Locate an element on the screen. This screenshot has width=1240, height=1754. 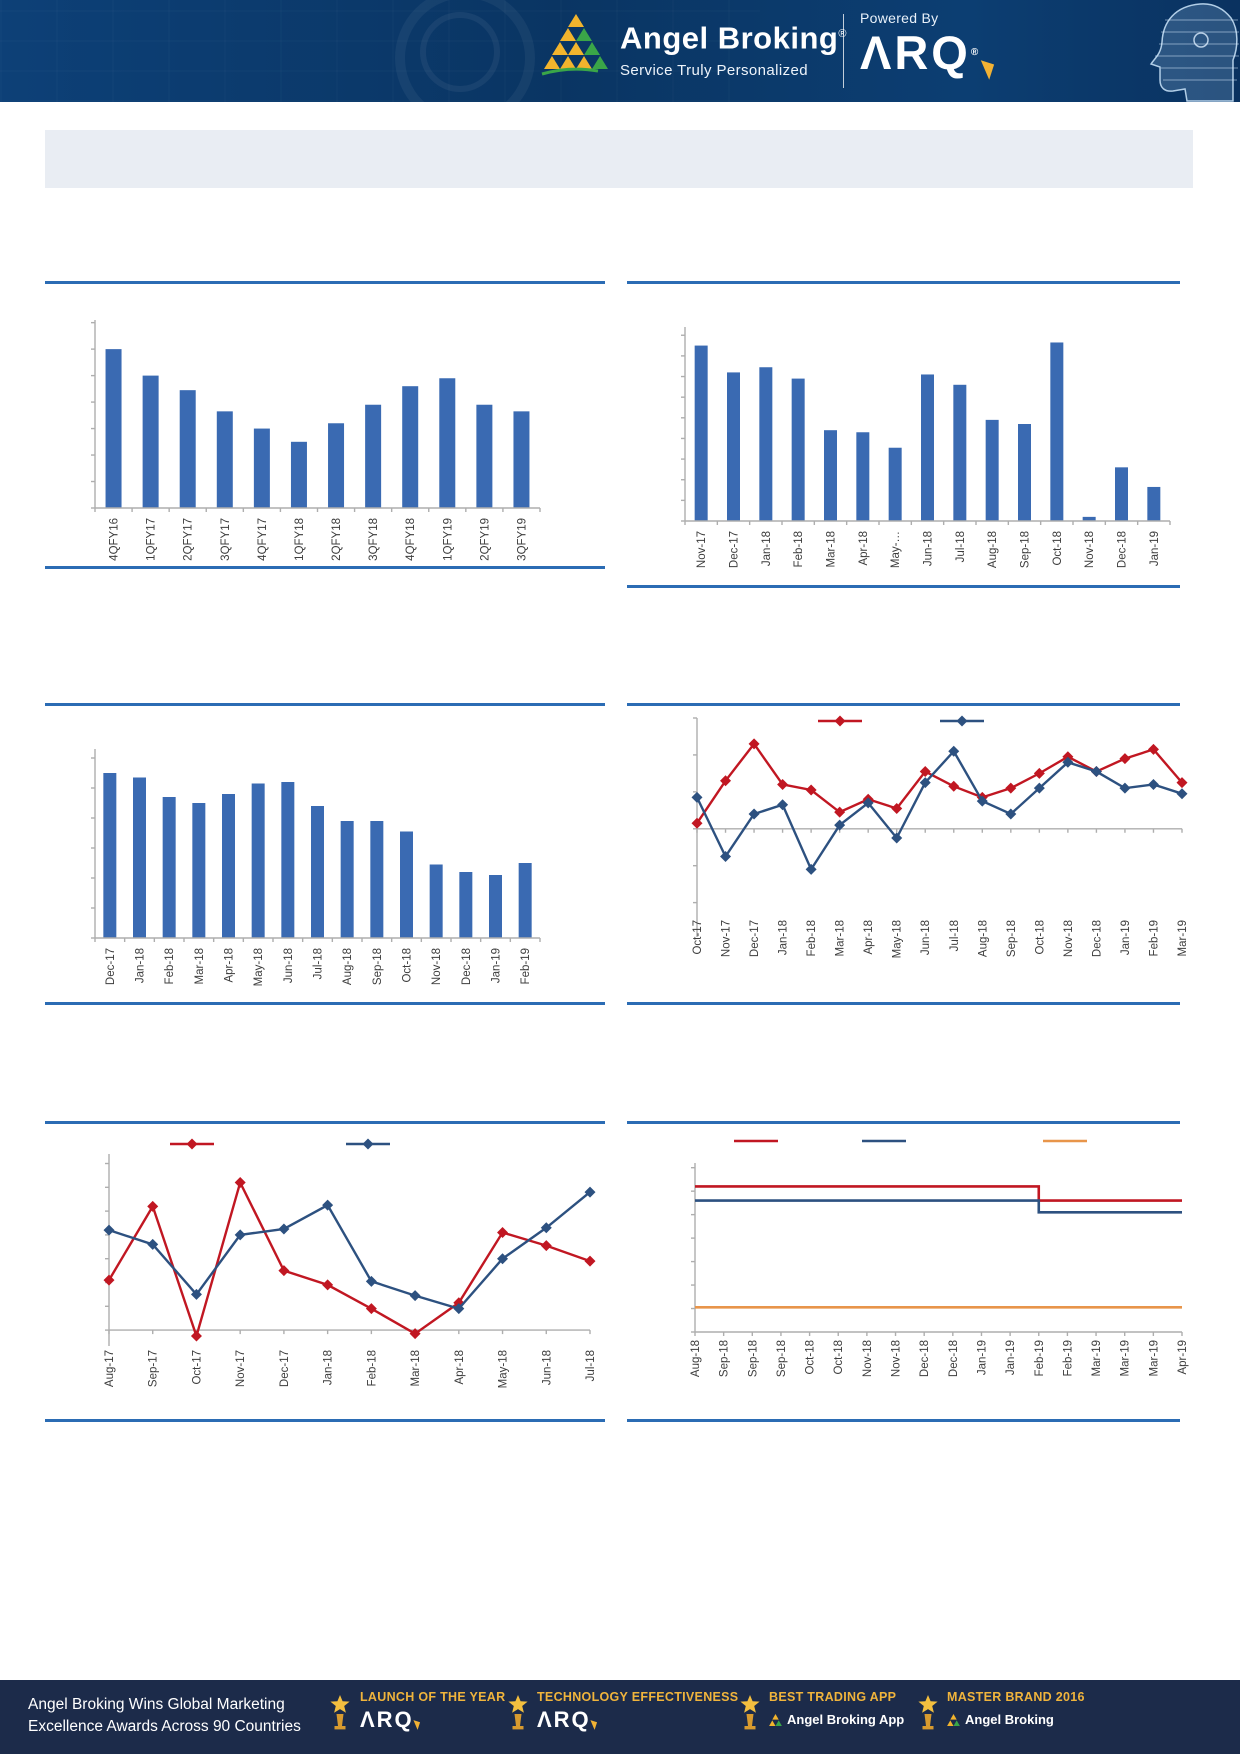
svg-text: Sep-17 is located at coordinates (154, 1368).